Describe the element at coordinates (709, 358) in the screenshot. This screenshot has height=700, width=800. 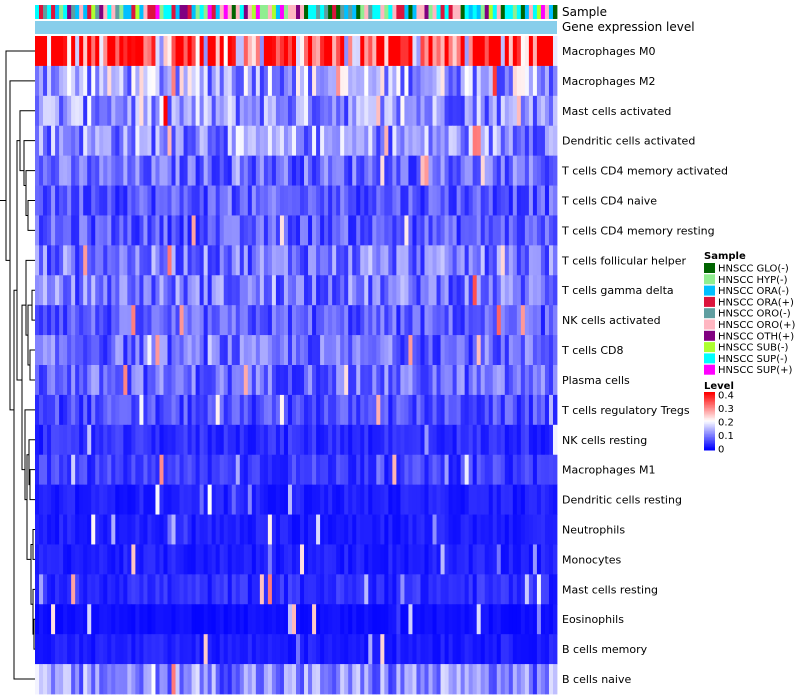
I see `sample-legend-swatch` at that location.